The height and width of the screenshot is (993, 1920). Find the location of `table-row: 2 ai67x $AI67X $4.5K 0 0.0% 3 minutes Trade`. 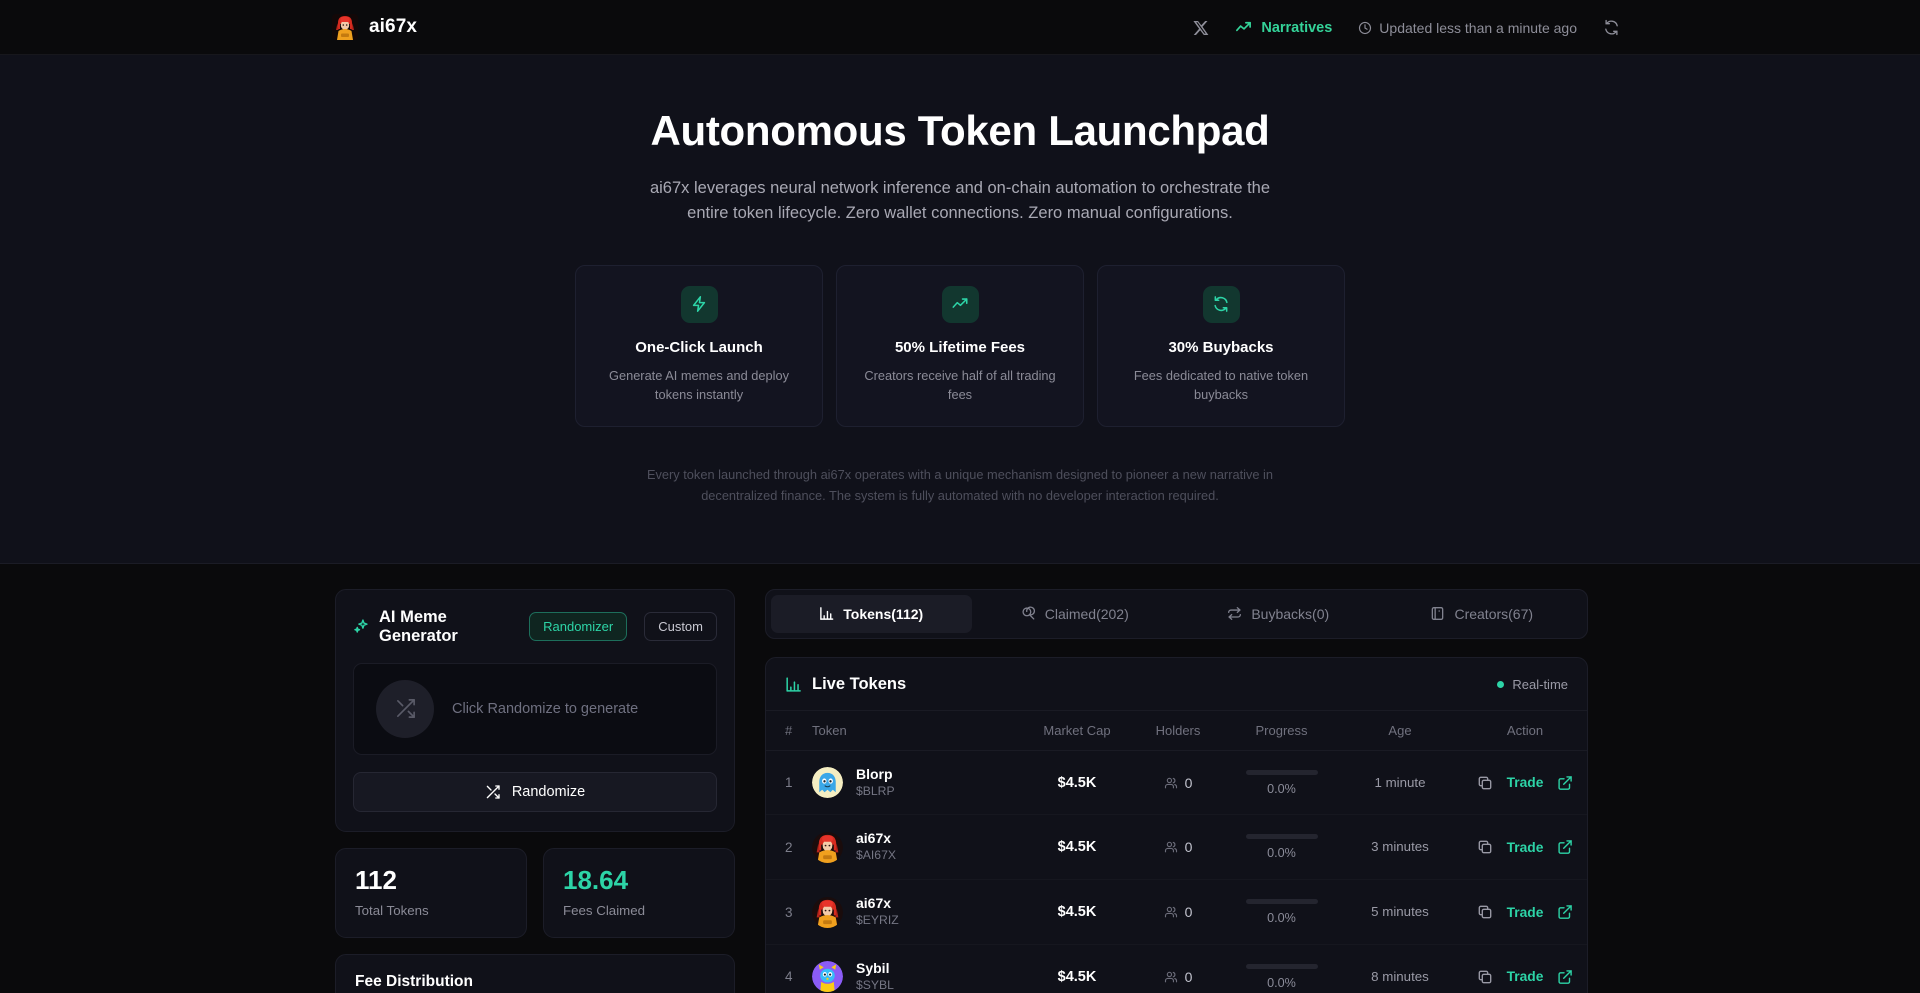

table-row: 2 ai67x $AI67X $4.5K 0 0.0% 3 minutes Trade is located at coordinates (1176, 847).